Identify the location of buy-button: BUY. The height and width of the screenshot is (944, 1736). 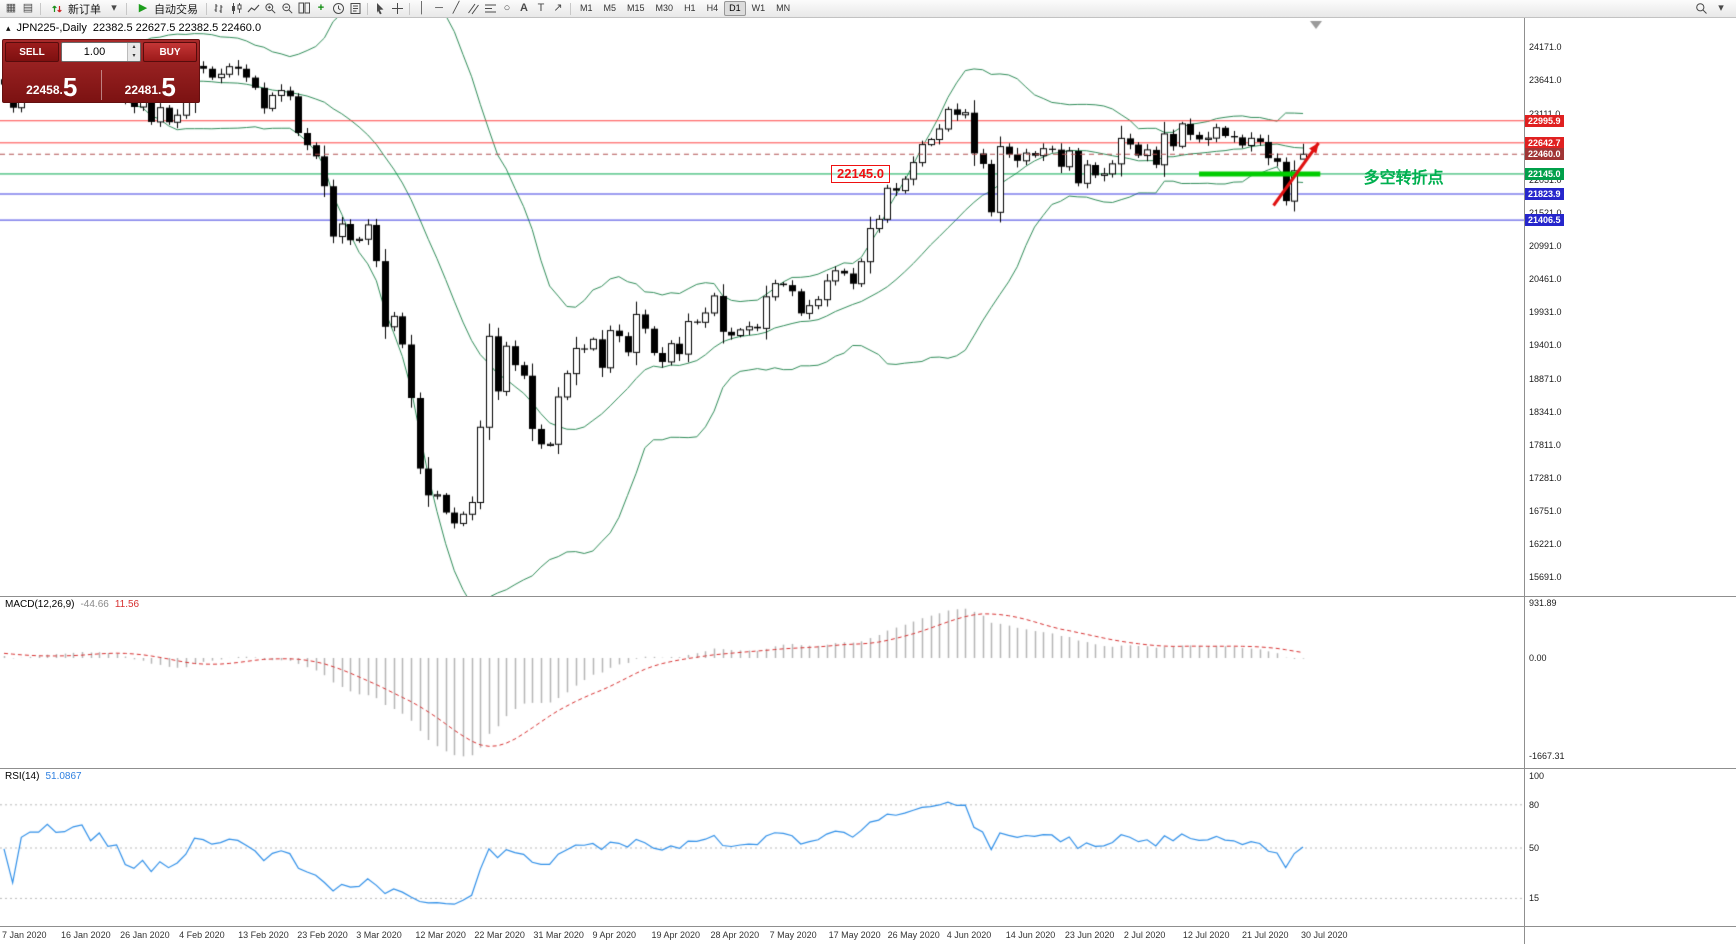
(170, 52).